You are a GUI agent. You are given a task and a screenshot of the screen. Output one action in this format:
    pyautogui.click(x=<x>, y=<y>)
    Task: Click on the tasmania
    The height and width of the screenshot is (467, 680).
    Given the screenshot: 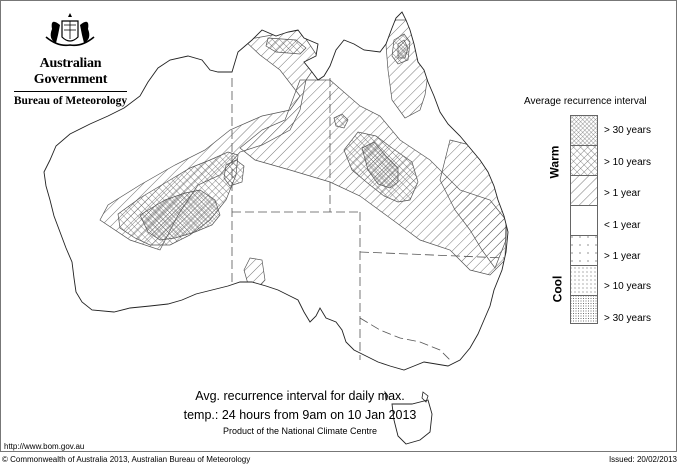 What is the action you would take?
    pyautogui.click(x=412, y=422)
    